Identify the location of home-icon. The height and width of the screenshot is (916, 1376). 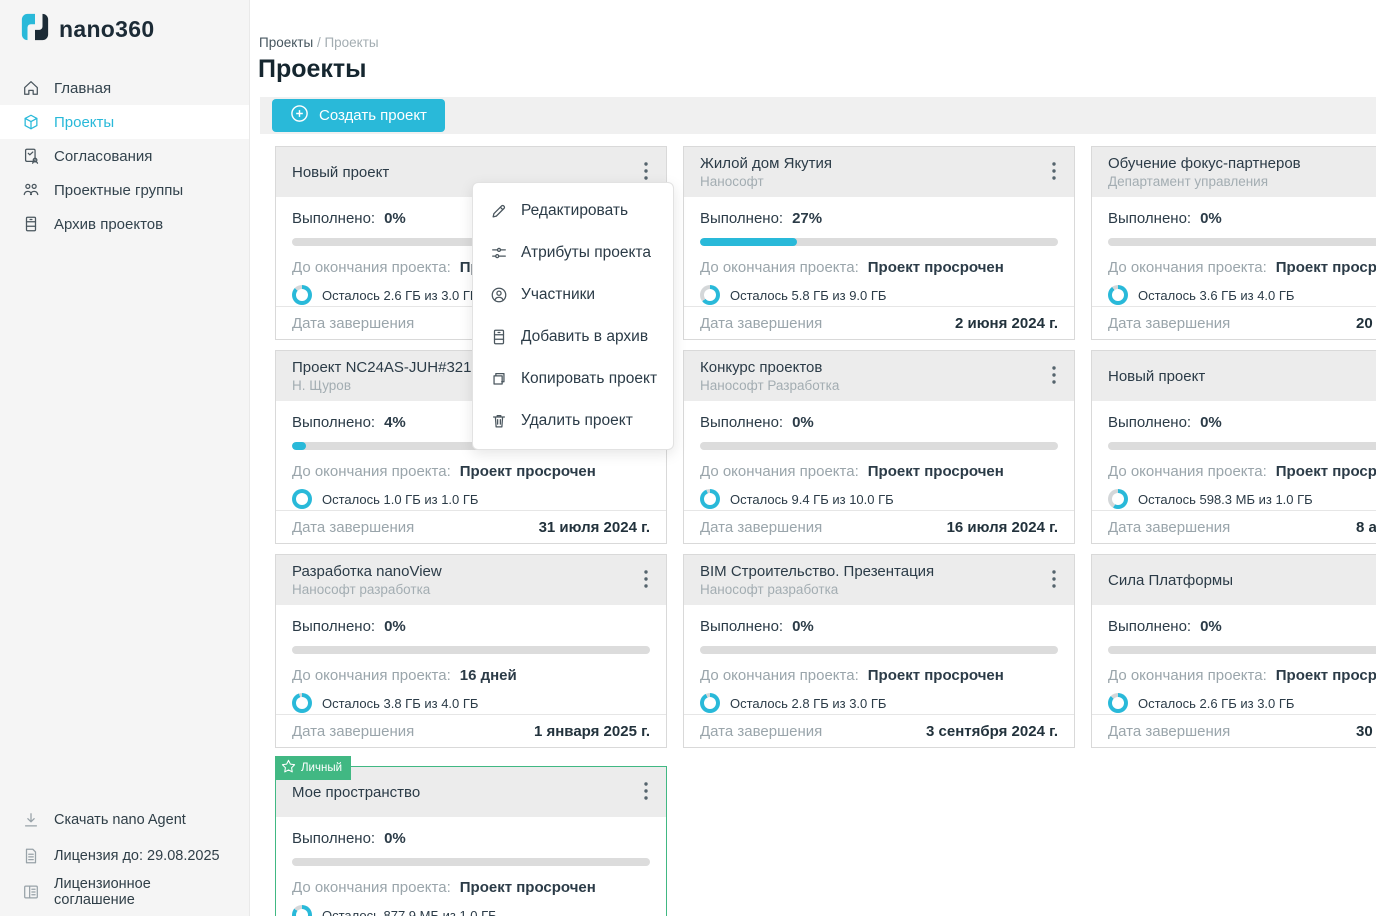
(31, 88).